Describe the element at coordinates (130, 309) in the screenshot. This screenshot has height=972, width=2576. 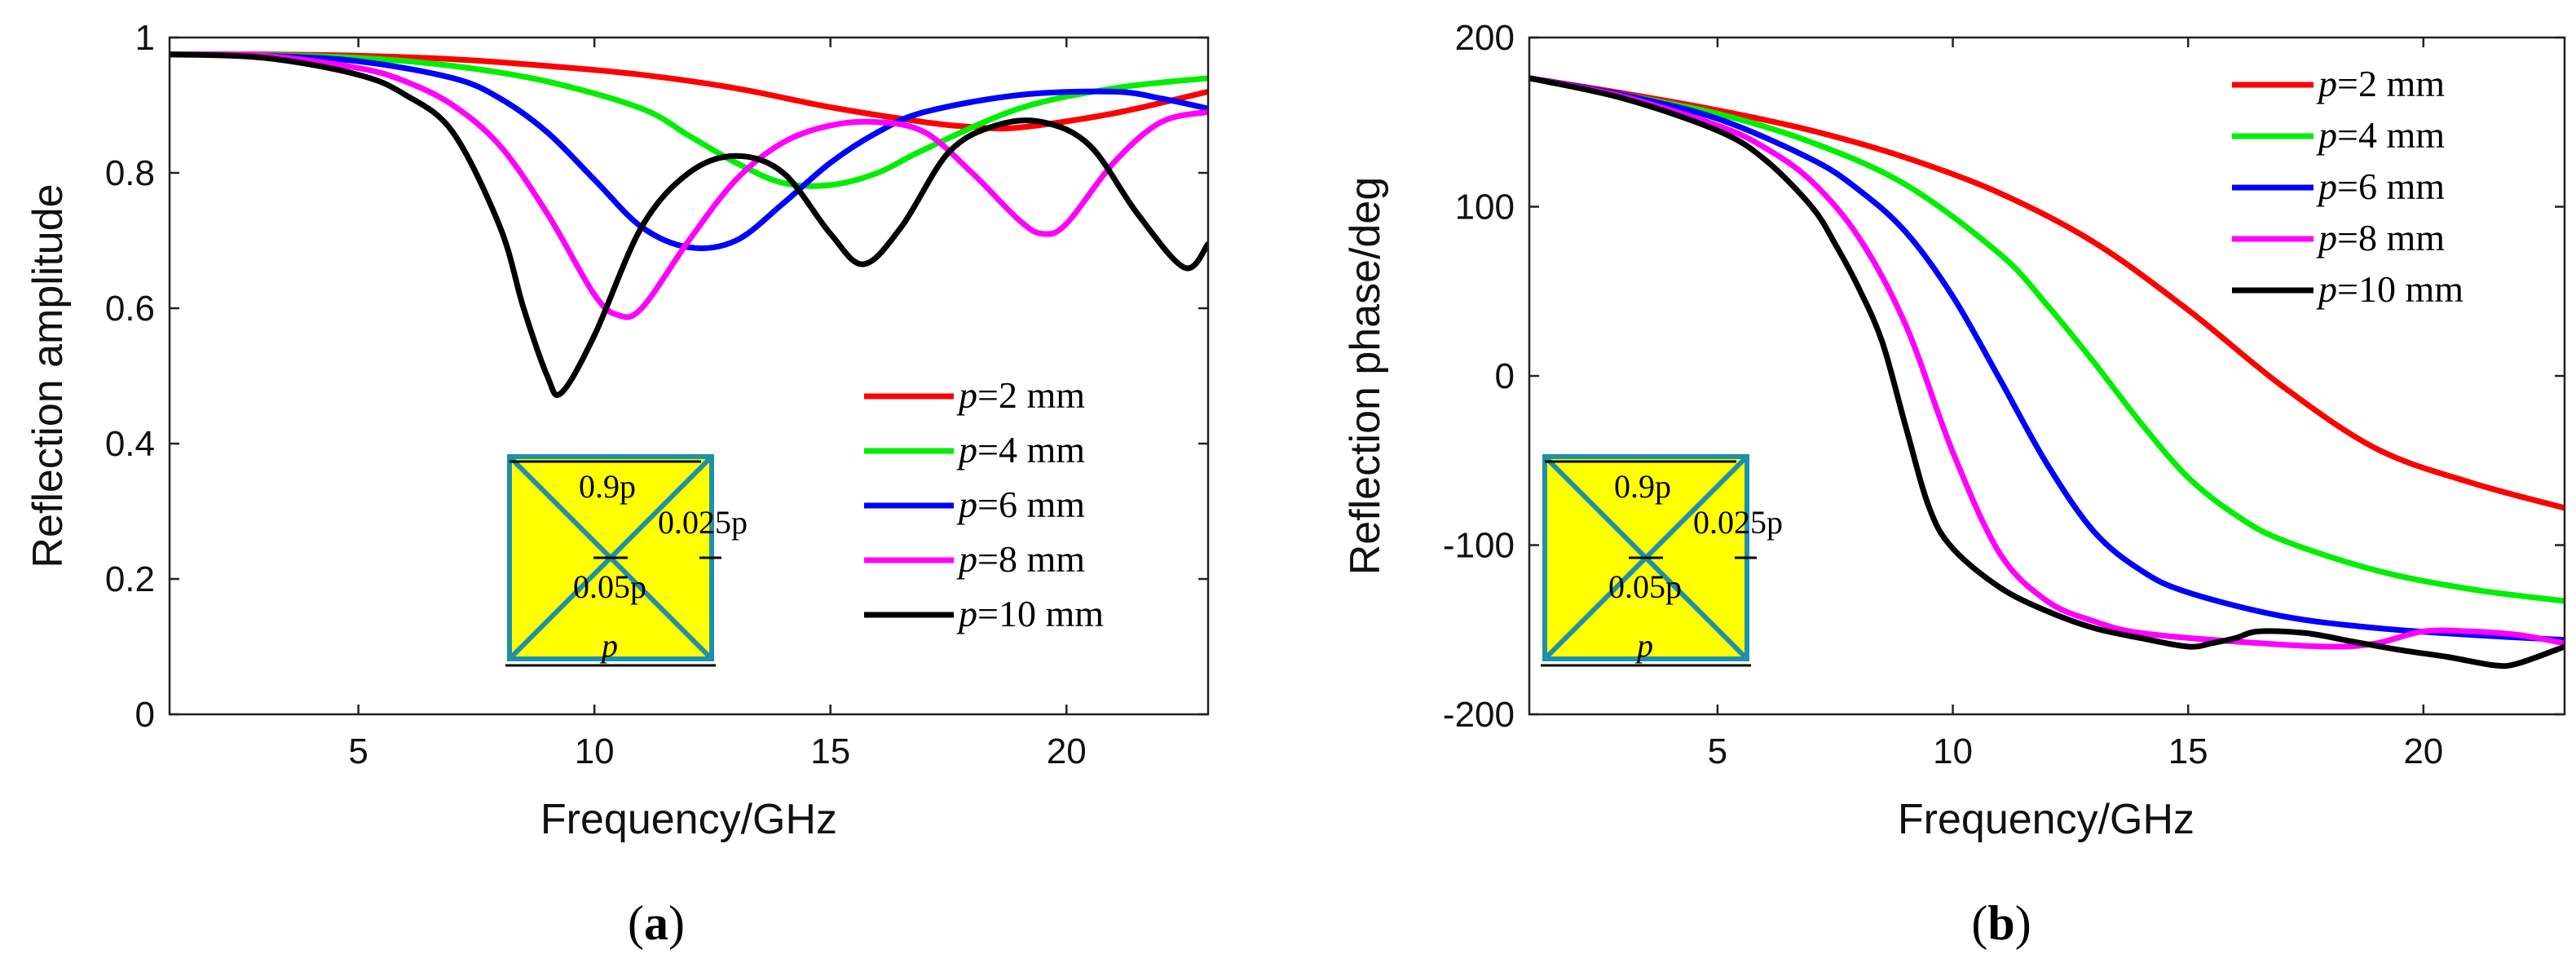
I see `y-tick-label: 0.6` at that location.